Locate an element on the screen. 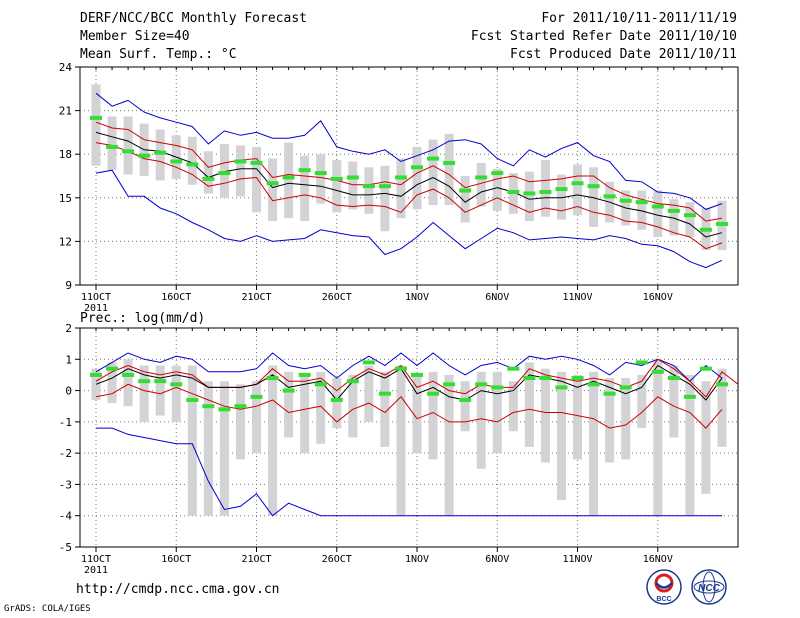 The image size is (800, 618). temp-ensemble-max-line is located at coordinates (409, 151).